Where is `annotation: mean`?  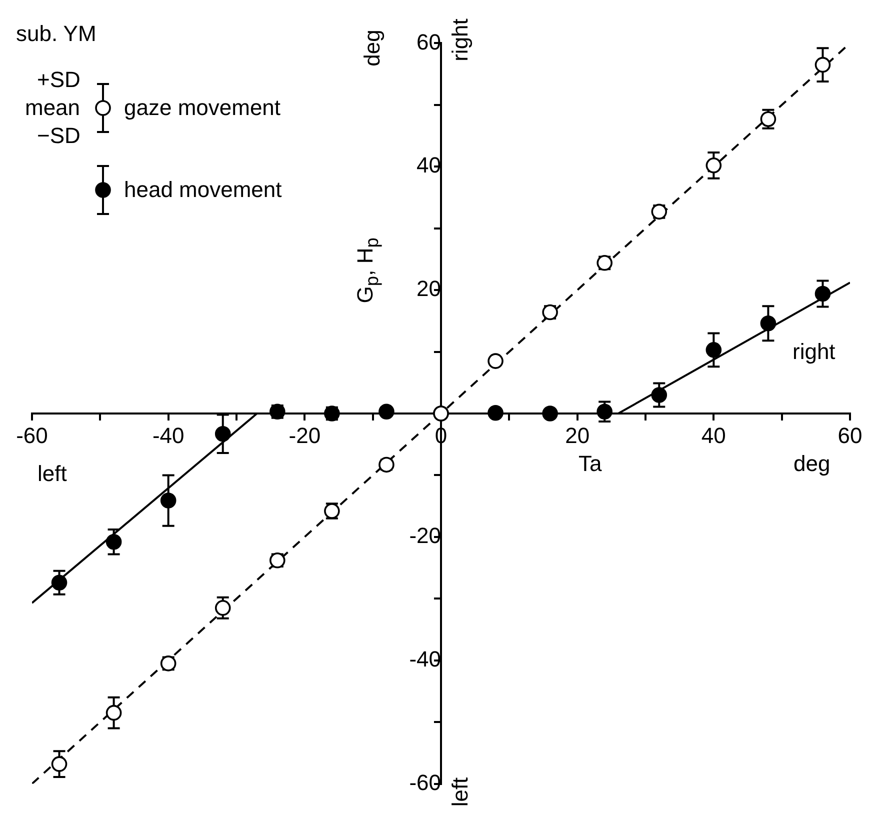 annotation: mean is located at coordinates (52, 107).